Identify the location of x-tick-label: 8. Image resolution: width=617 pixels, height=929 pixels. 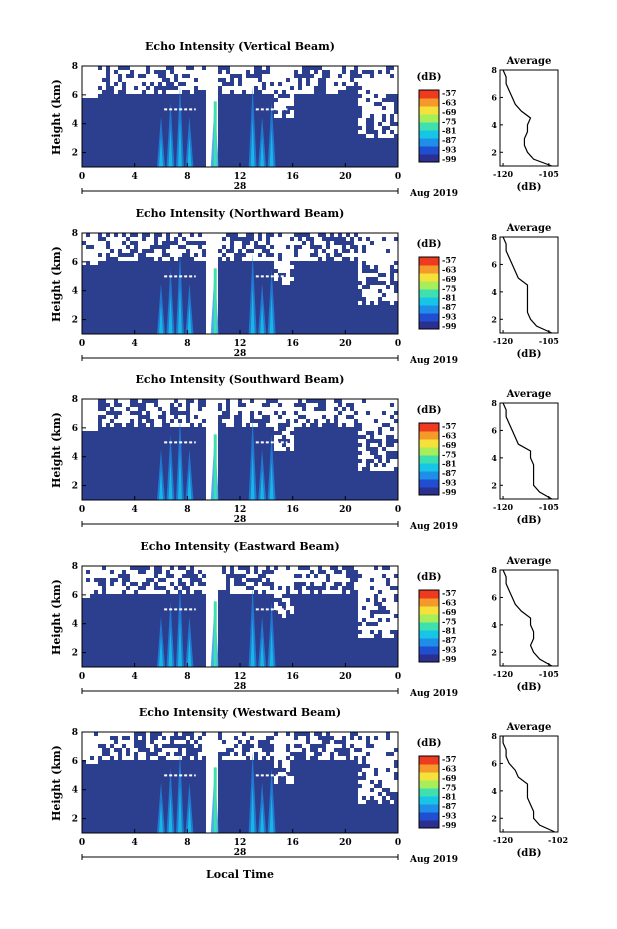
(187, 510).